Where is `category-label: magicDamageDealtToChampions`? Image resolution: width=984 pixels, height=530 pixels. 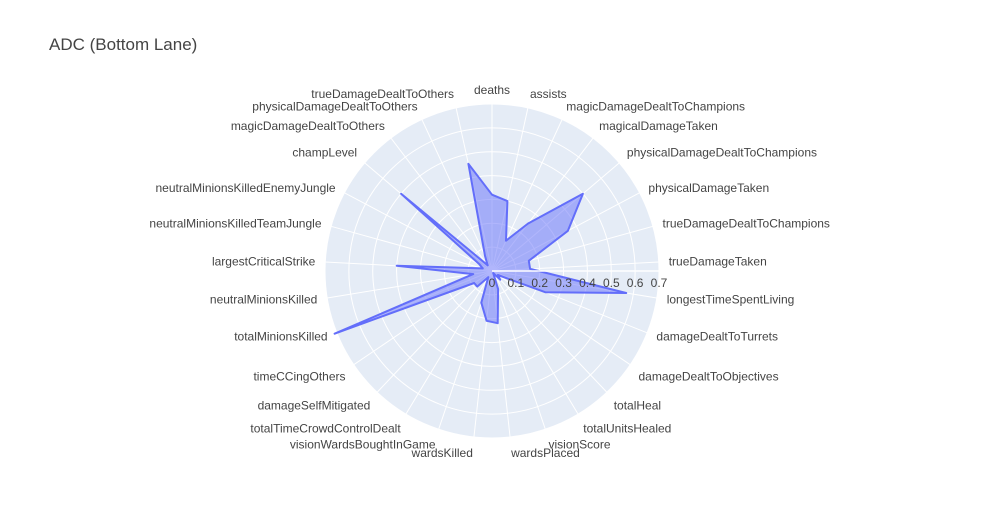 category-label: magicDamageDealtToChampions is located at coordinates (655, 106).